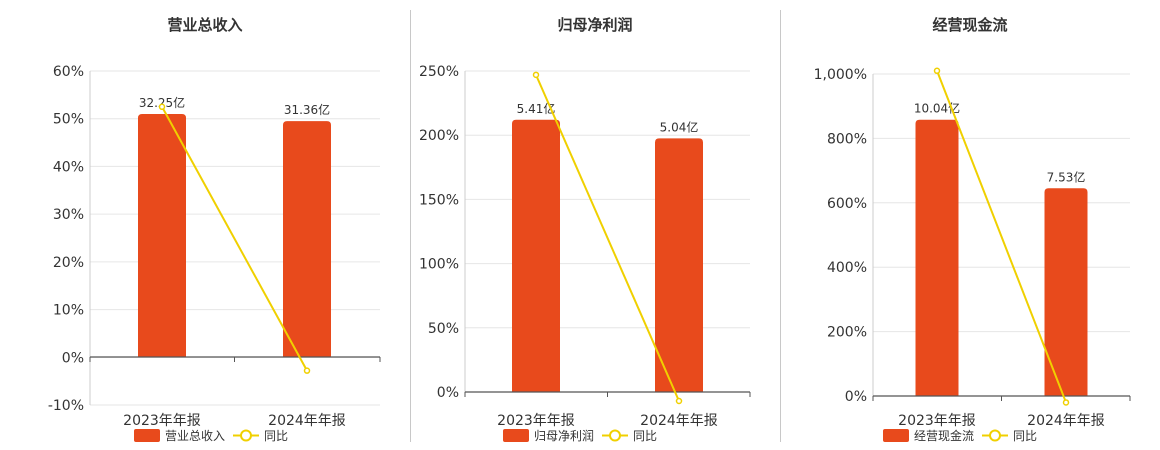  What do you see at coordinates (66, 406) in the screenshot?
I see `y-tick-label: -10%` at bounding box center [66, 406].